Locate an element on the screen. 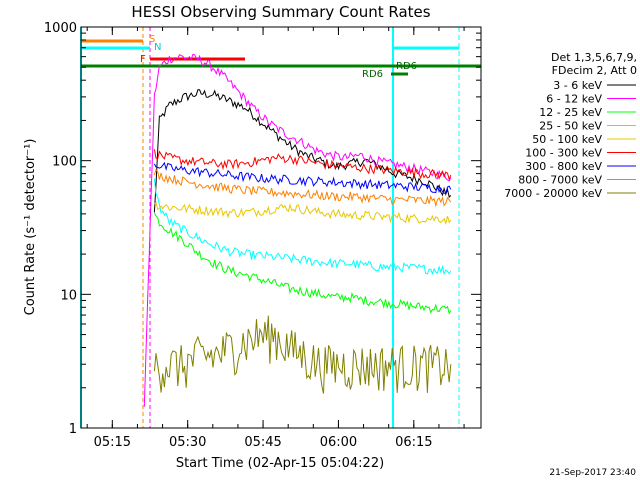  chart-title: HESSI Observing Summary Count Rates is located at coordinates (280, 12).